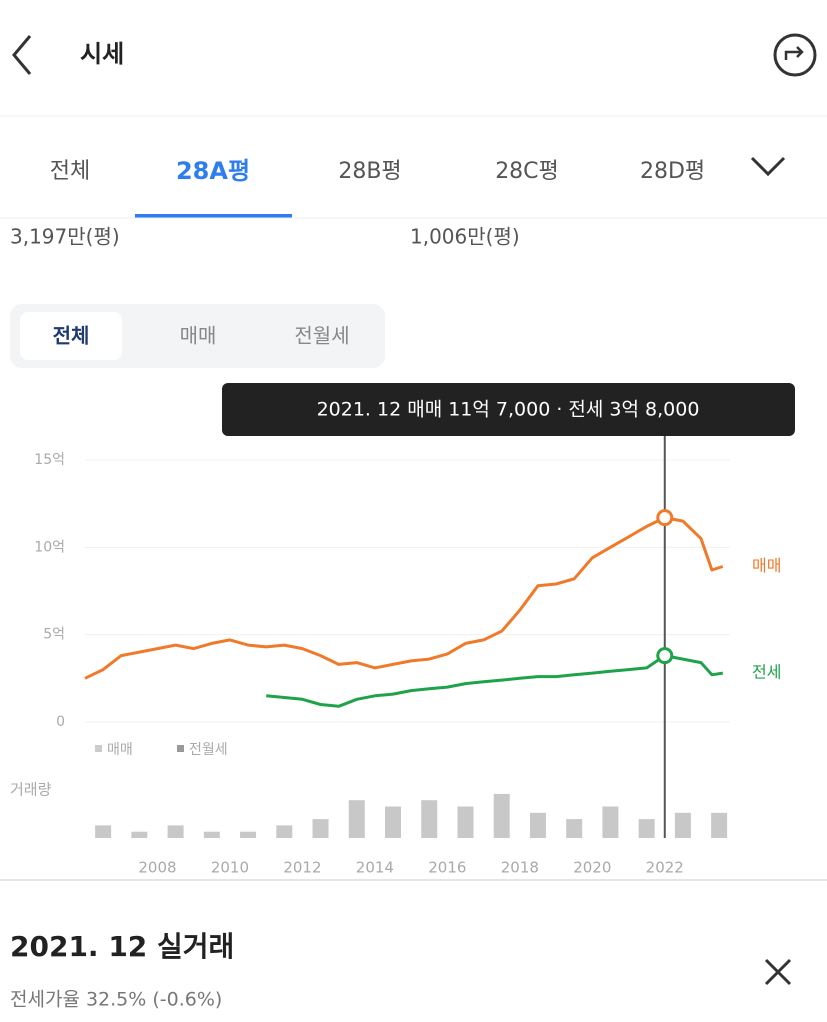 The image size is (827, 1022). Describe the element at coordinates (70, 171) in the screenshot. I see `tab: 전체` at that location.